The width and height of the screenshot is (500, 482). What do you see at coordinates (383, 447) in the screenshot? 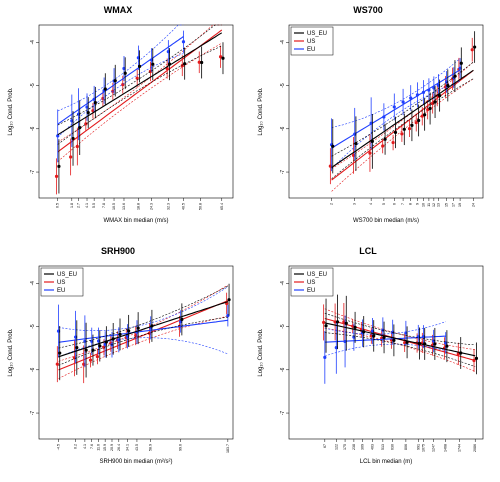
I see `x-tick-label: 513` at bounding box center [383, 447].